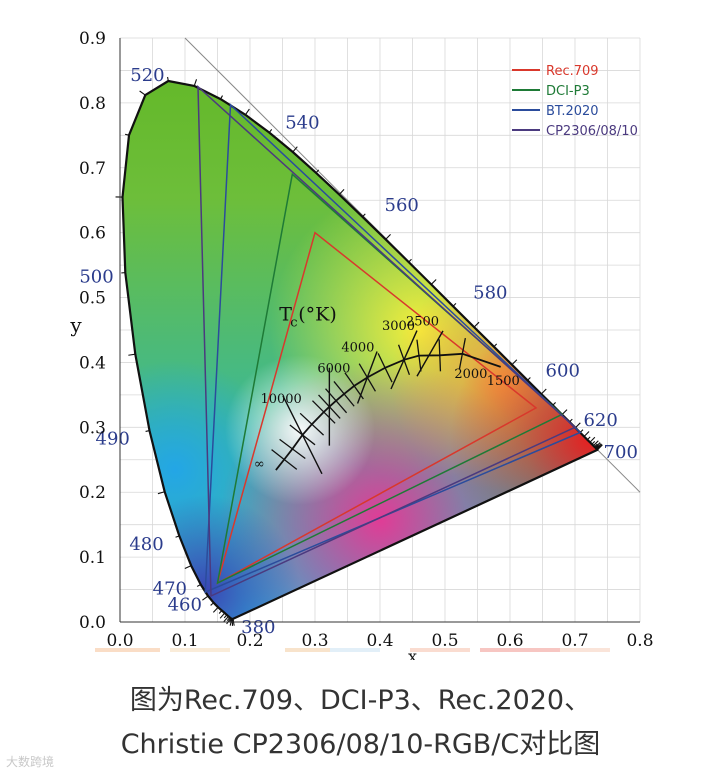 This screenshot has width=721, height=779. Describe the element at coordinates (259, 464) in the screenshot. I see `isotherm-label-infinity: ∞` at that location.